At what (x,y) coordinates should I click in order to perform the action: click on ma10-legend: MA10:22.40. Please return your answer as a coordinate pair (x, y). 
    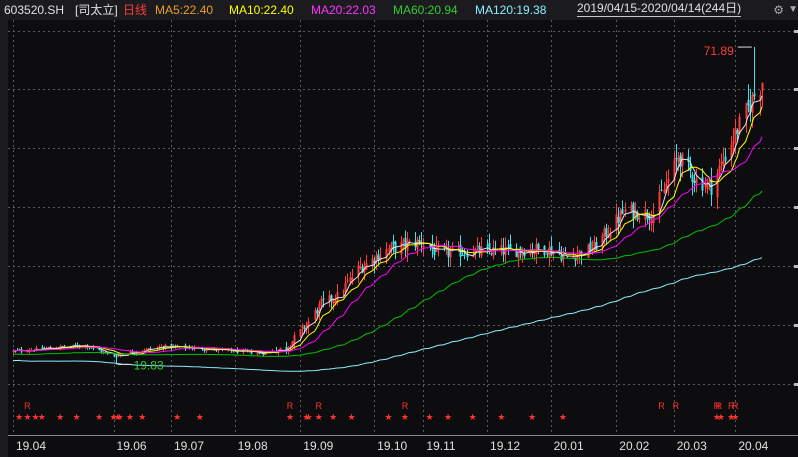
    Looking at the image, I should click on (261, 10).